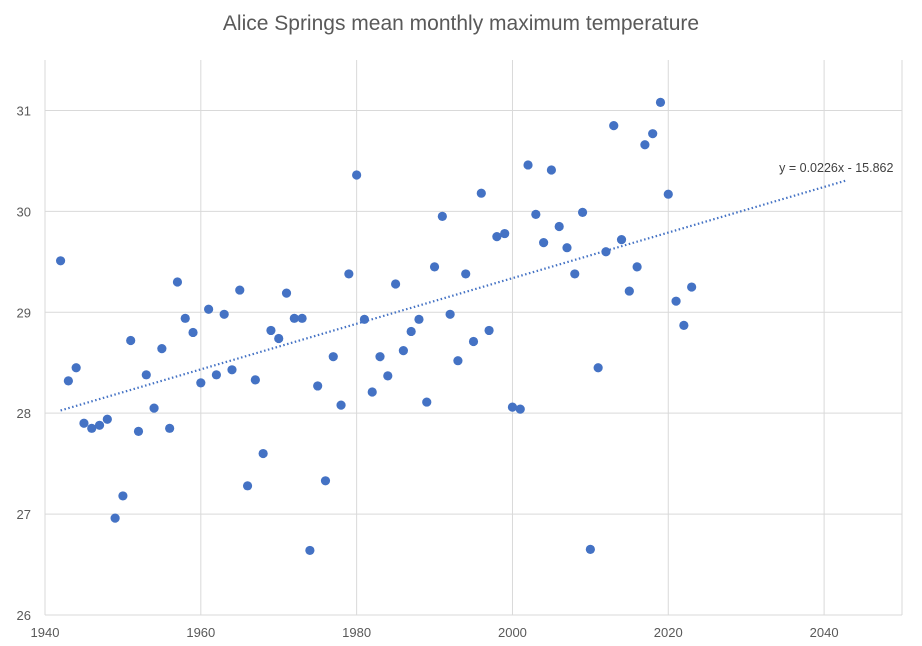 This screenshot has width=922, height=646. I want to click on trendline-equation-label: y = 0.0226x - 15.862, so click(836, 168).